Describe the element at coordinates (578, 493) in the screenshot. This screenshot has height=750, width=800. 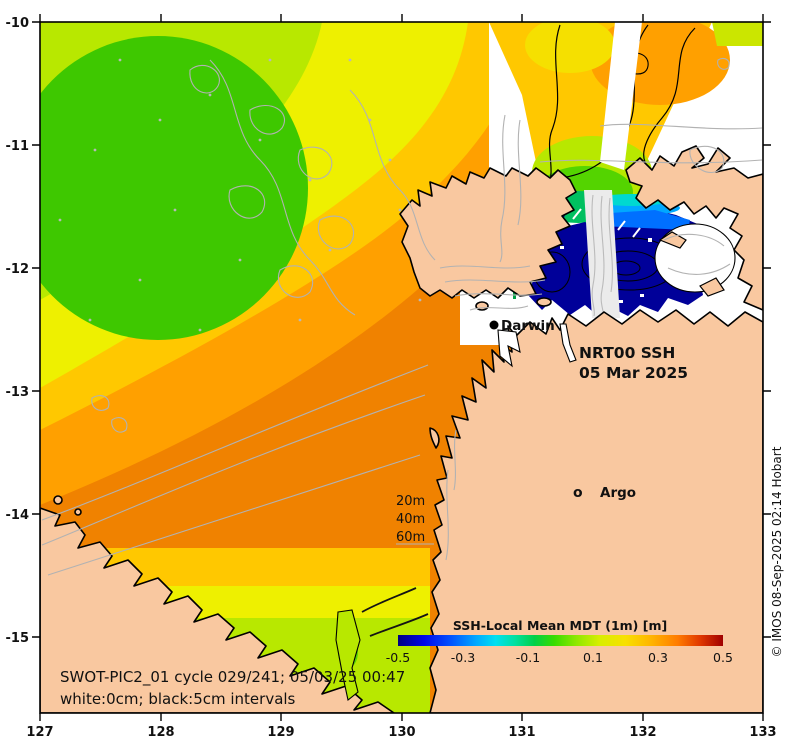
I see `argo-marker: o` at that location.